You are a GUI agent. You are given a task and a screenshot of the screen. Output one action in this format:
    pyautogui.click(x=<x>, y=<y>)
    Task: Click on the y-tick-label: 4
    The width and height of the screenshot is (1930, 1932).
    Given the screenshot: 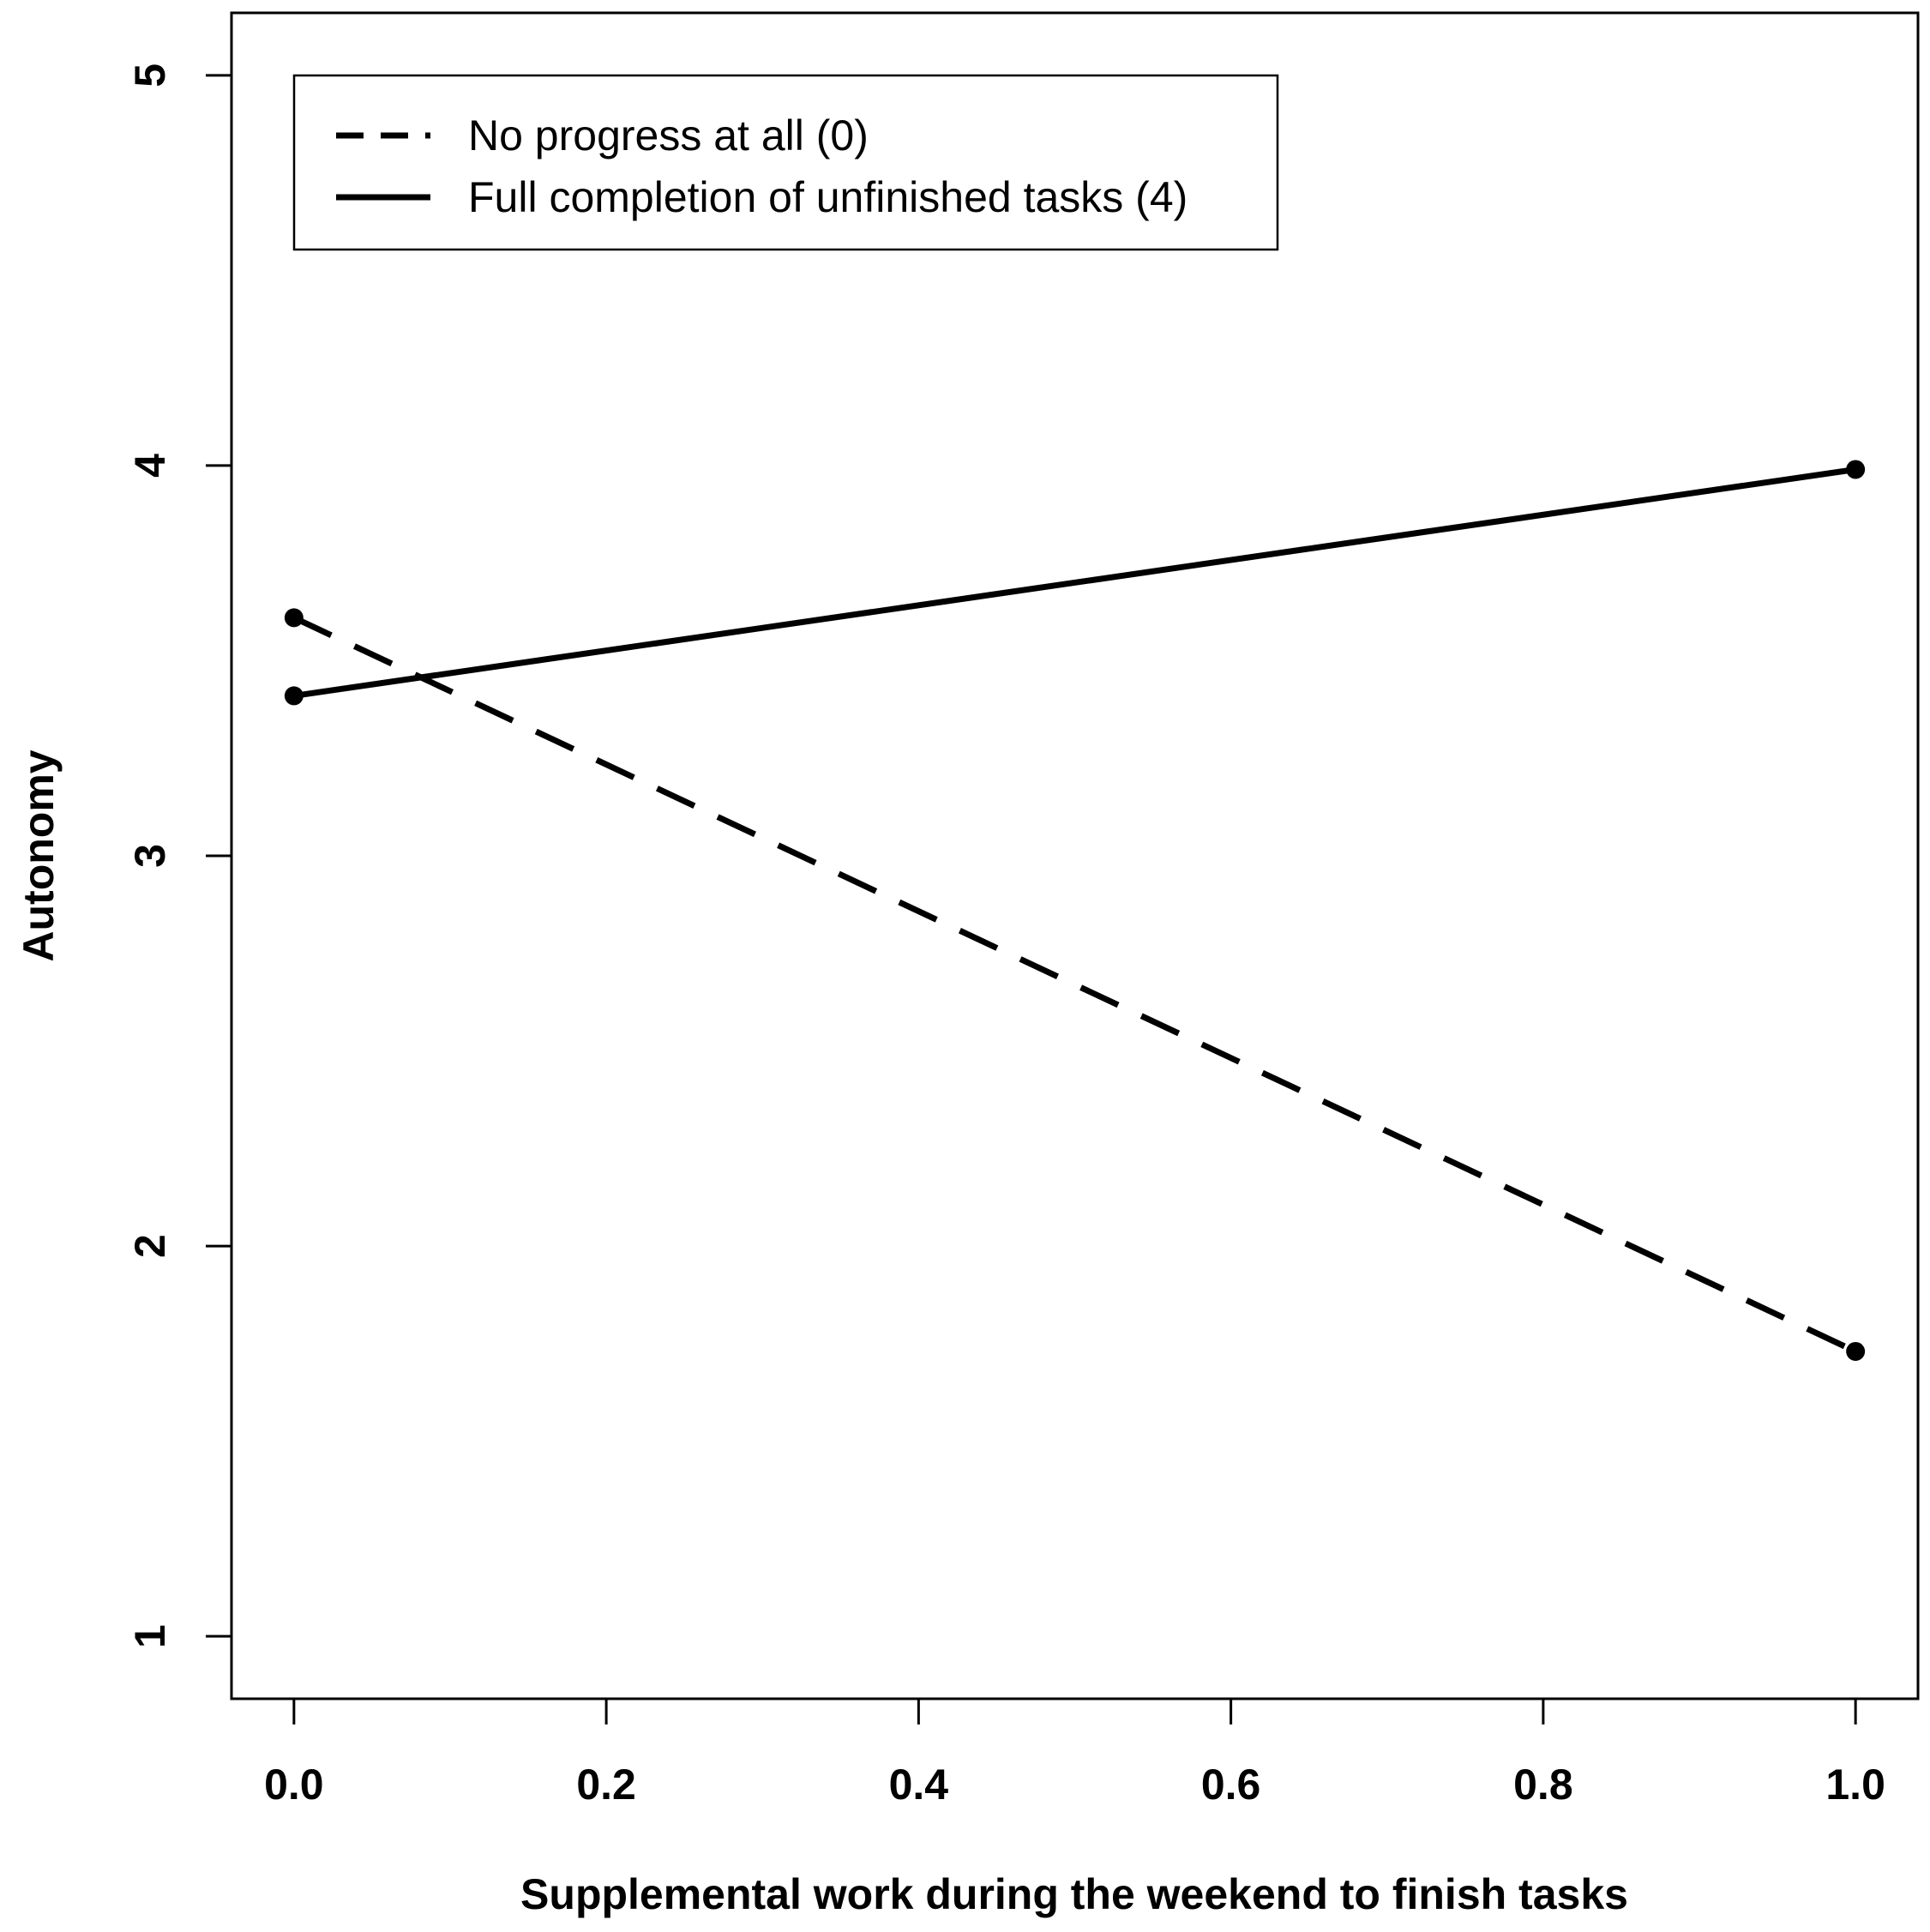 What is the action you would take?
    pyautogui.click(x=150, y=466)
    